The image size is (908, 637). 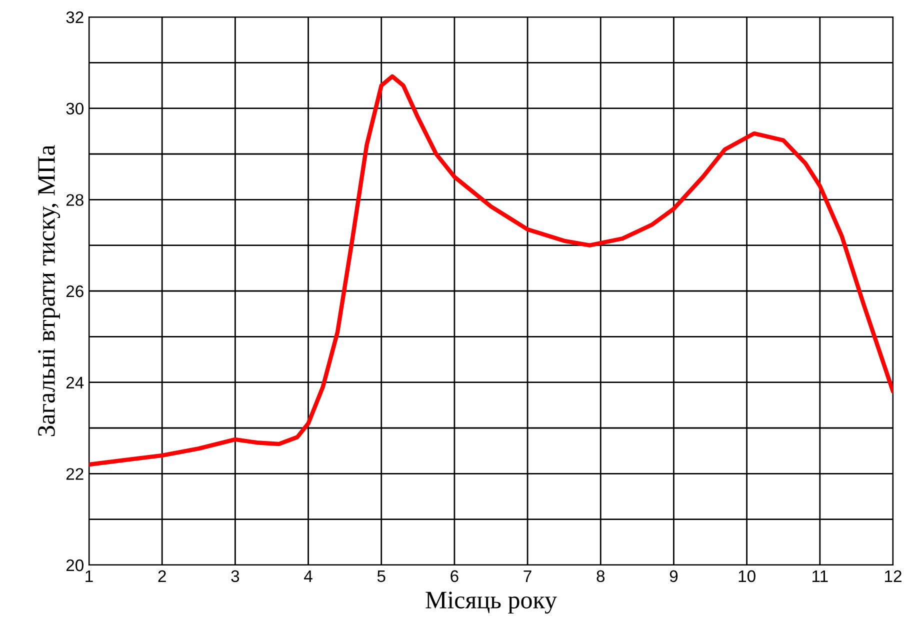 What do you see at coordinates (674, 576) in the screenshot?
I see `x-tick-label: 9` at bounding box center [674, 576].